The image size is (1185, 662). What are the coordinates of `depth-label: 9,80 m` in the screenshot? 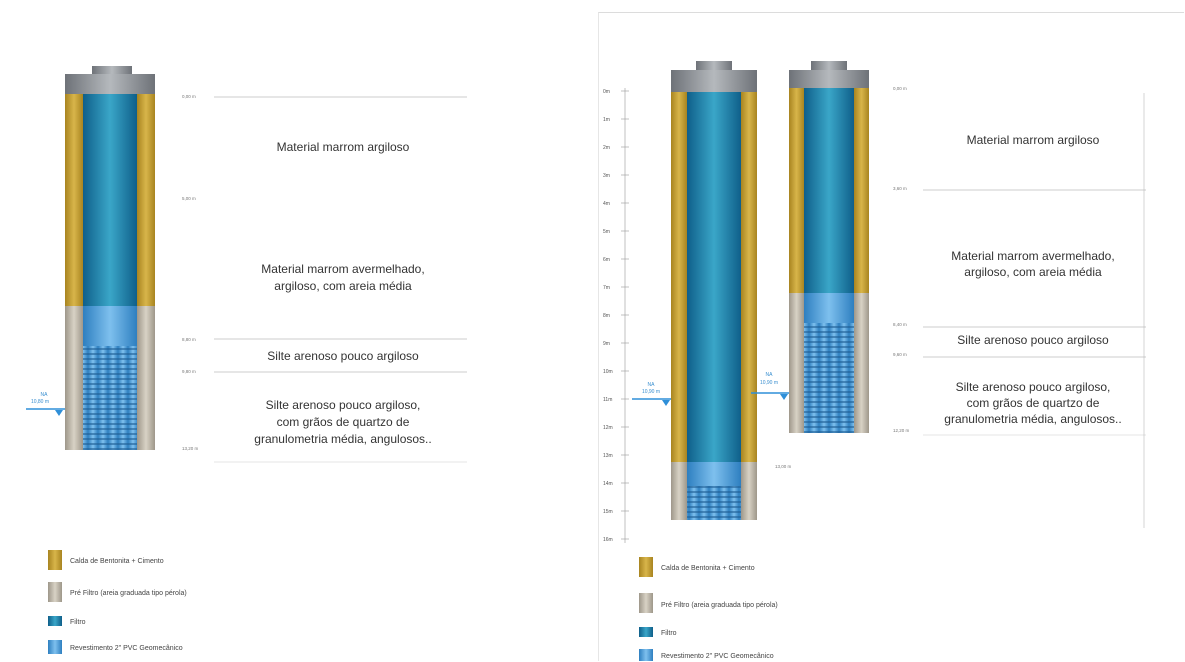 It's located at (189, 371).